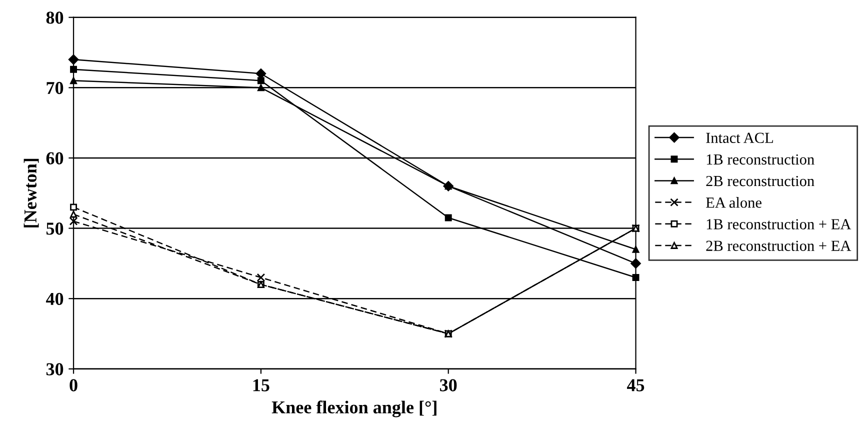 The width and height of the screenshot is (865, 434). What do you see at coordinates (55, 228) in the screenshot?
I see `y-tick-label: 50` at bounding box center [55, 228].